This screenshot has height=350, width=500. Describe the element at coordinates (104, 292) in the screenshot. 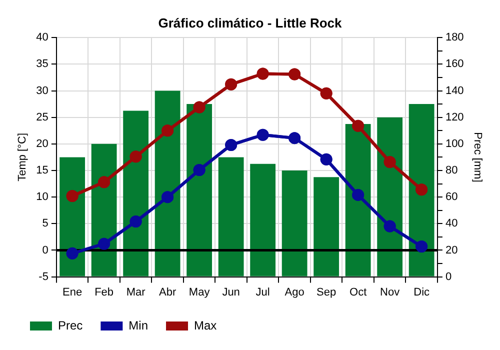

I see `x-tick-label: Feb` at that location.